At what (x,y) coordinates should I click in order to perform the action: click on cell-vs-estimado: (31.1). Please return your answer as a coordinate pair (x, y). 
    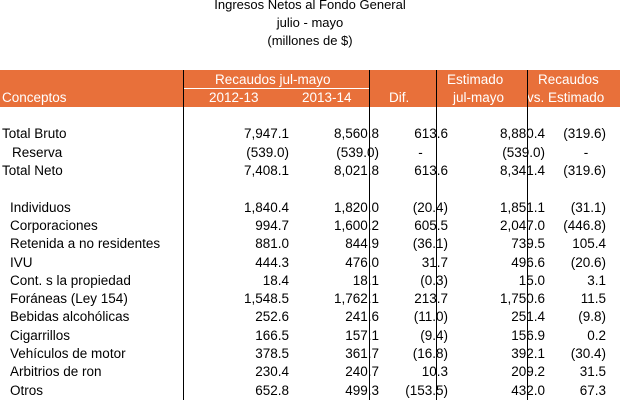
    Looking at the image, I should click on (588, 207).